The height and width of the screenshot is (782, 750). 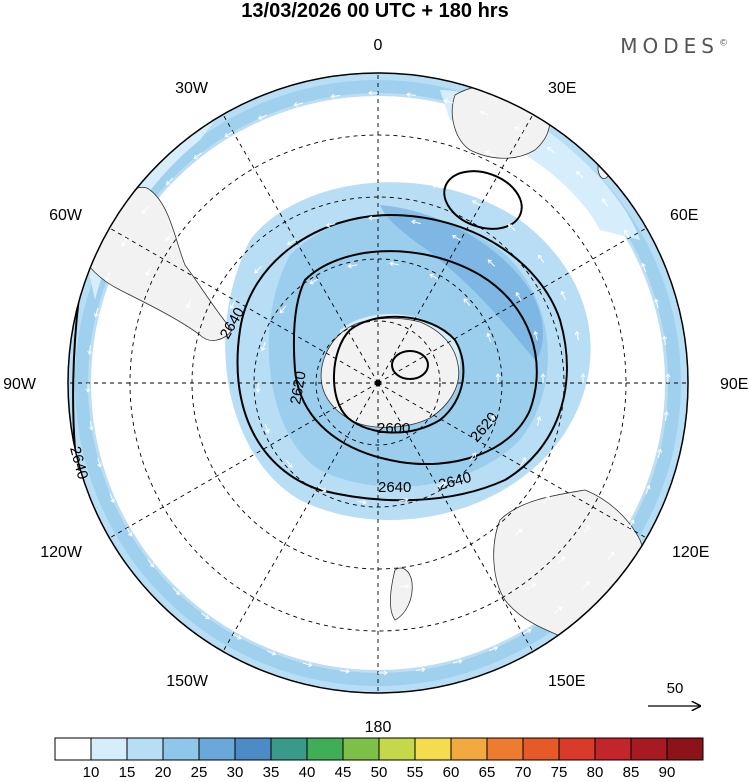 I want to click on antarctica, so click(x=390, y=372).